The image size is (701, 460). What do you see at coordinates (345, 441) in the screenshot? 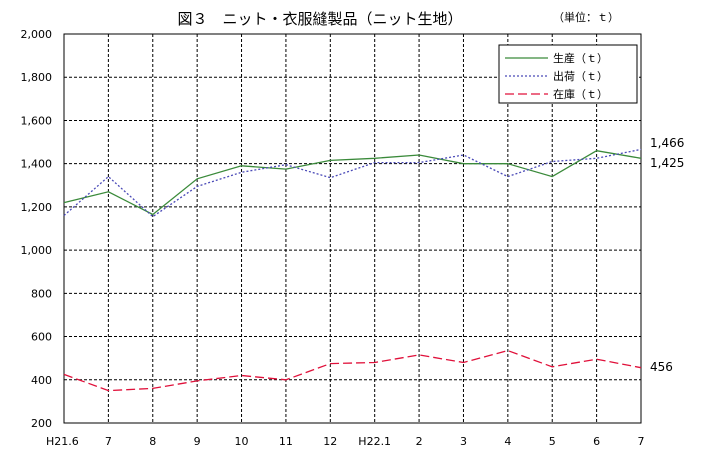
I see `x-axis: H21.6 7 8 9 10 11 12 H22.1 2 3 4 5 6 7` at bounding box center [345, 441].